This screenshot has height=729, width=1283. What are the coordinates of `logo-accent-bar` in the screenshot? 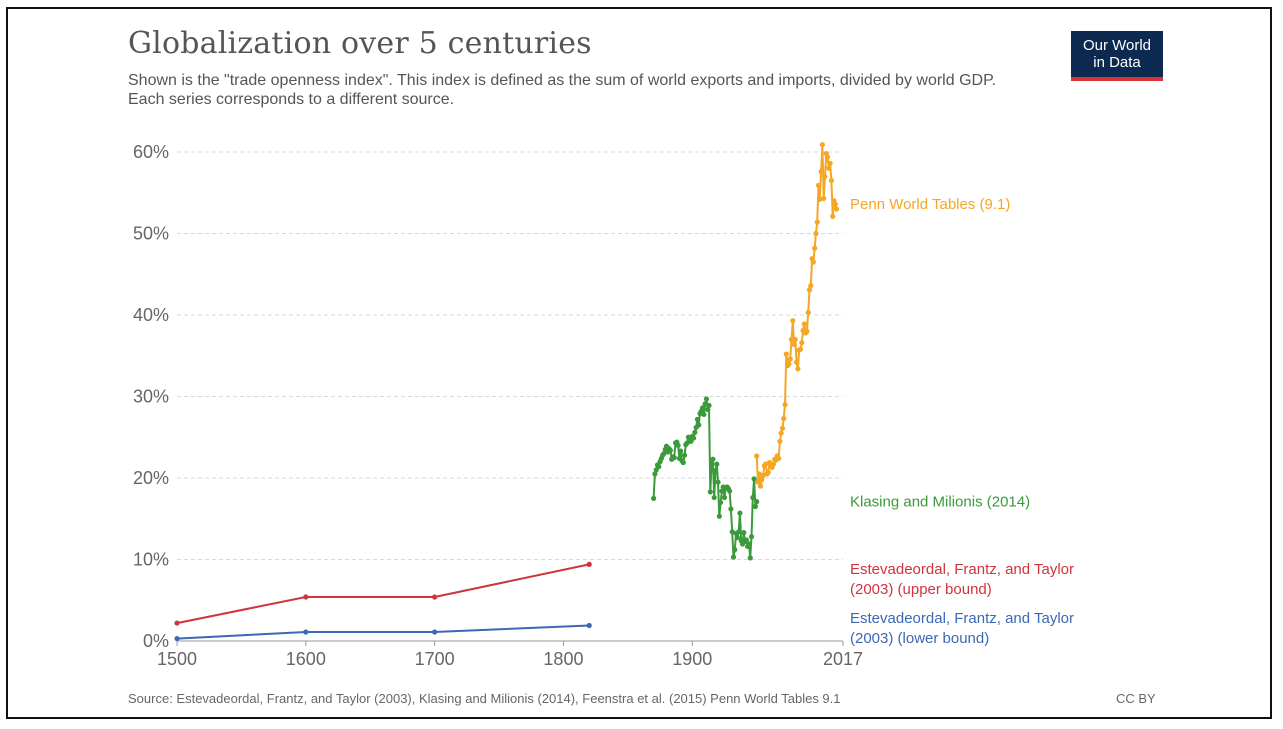 It's located at (1117, 79).